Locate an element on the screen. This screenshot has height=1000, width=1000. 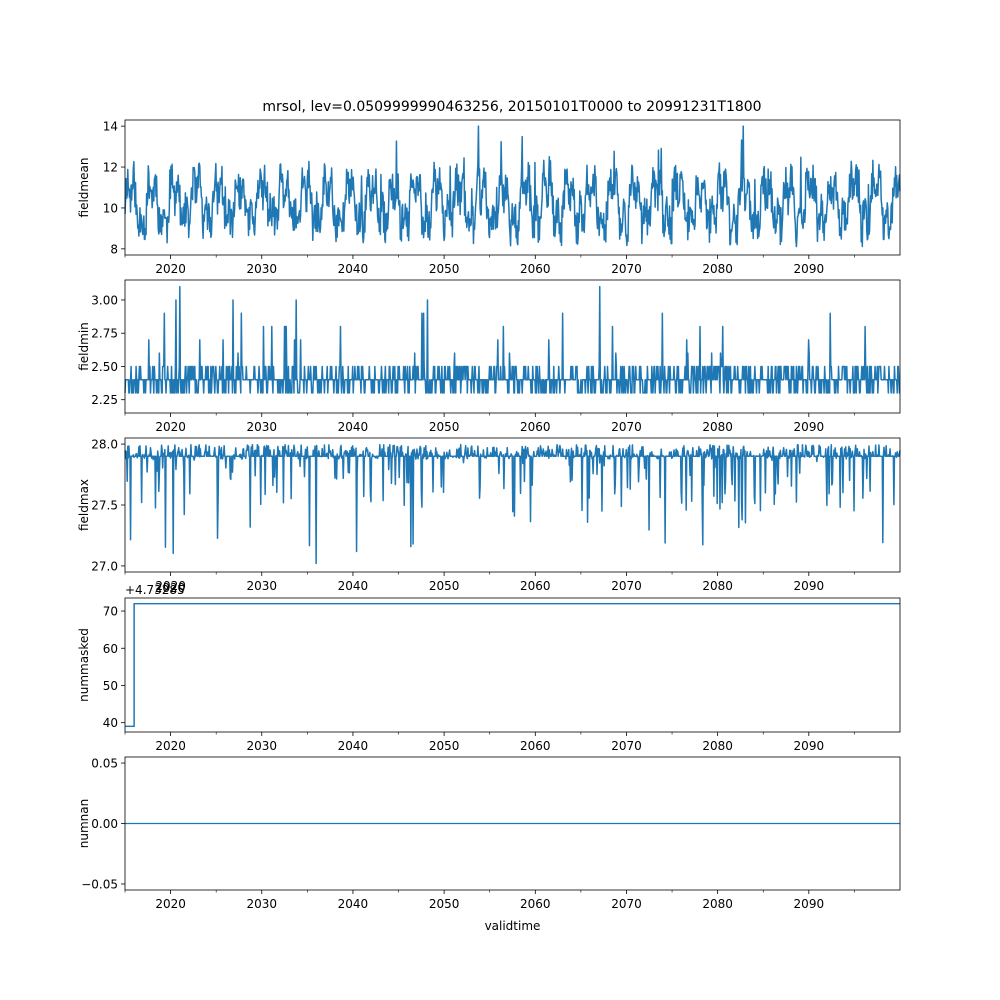
y-tick-label: 8 is located at coordinates (114, 249).